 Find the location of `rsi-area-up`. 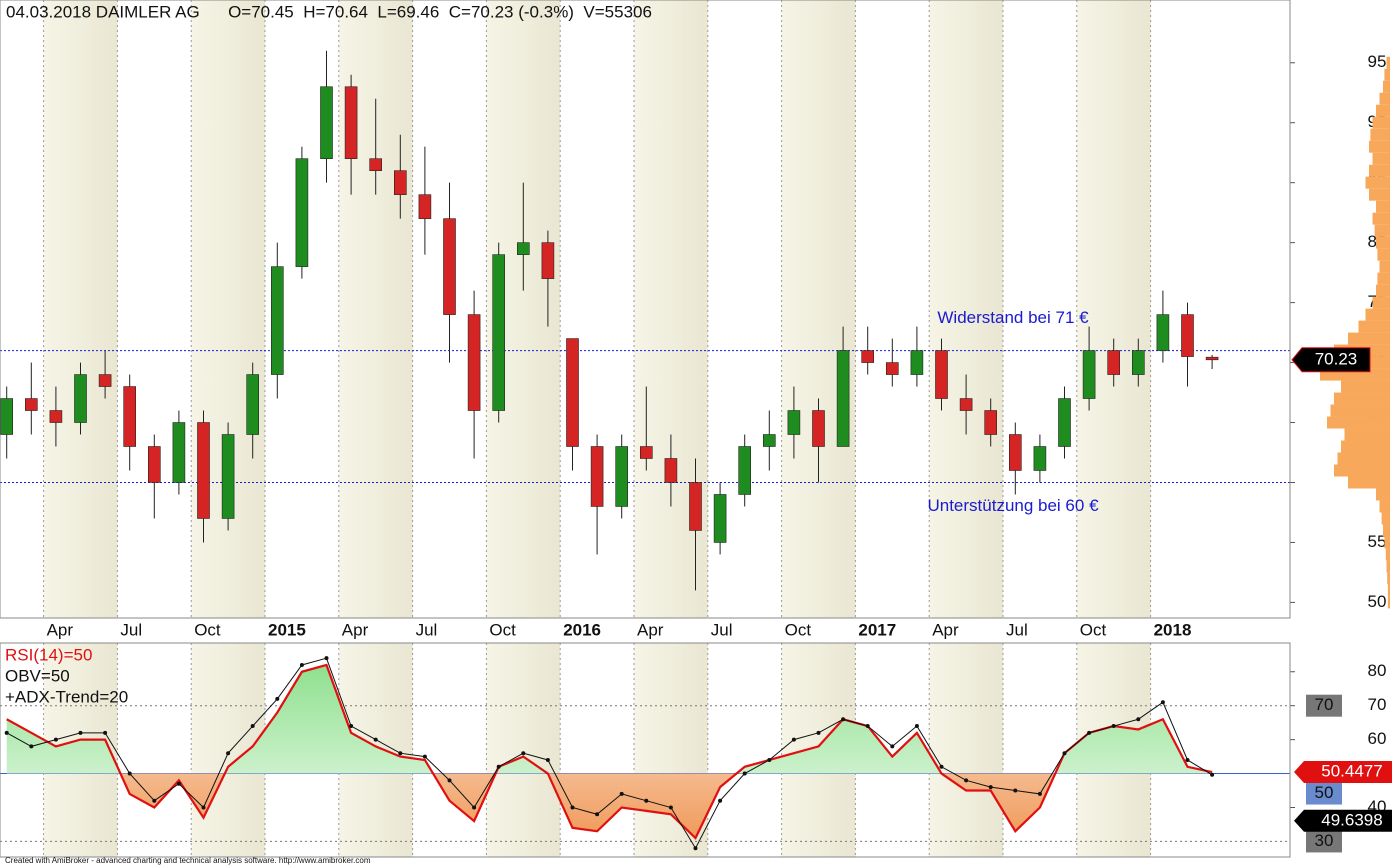

rsi-area-up is located at coordinates (609, 719).